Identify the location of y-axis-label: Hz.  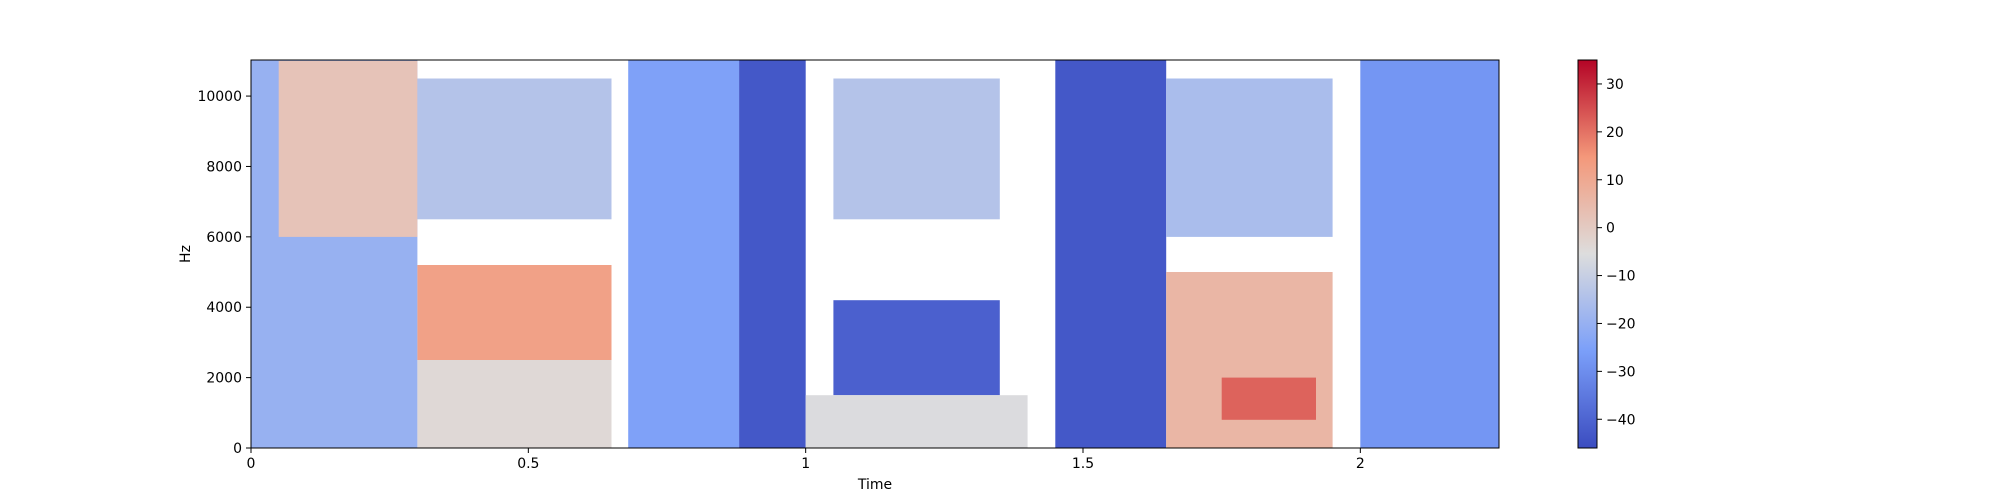
(186, 254).